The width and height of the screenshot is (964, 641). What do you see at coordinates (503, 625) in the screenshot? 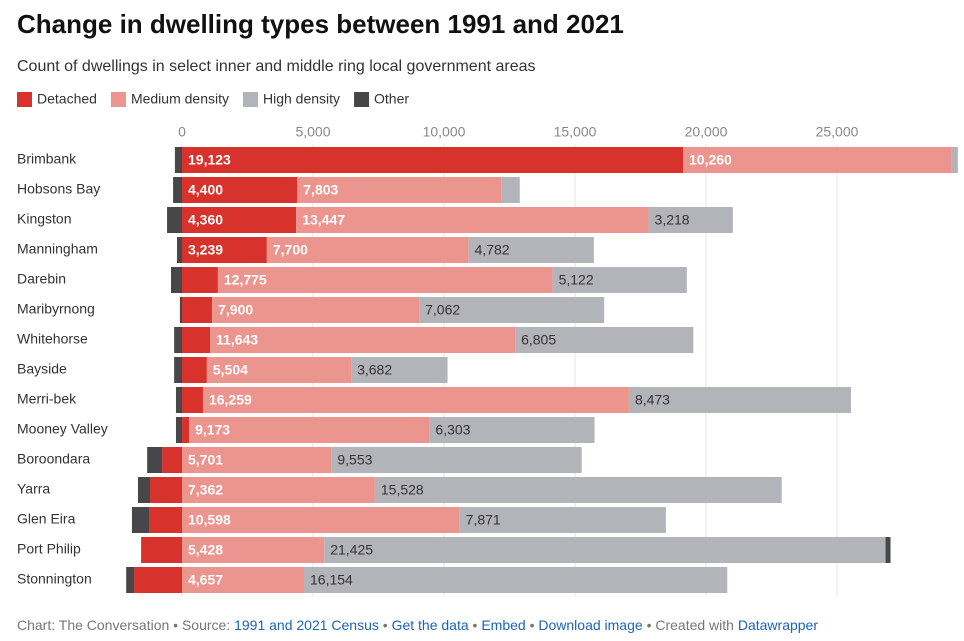
I see `embed-link: Embed` at bounding box center [503, 625].